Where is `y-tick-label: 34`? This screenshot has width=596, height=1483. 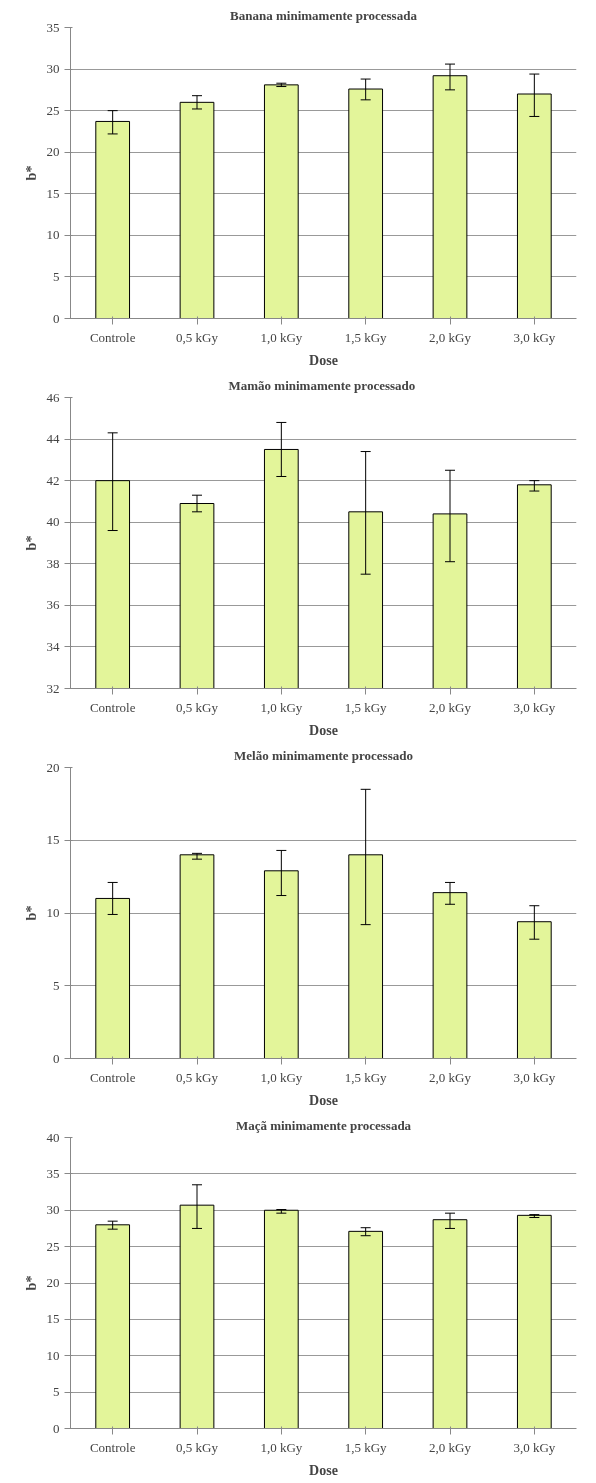 y-tick-label: 34 is located at coordinates (53, 646).